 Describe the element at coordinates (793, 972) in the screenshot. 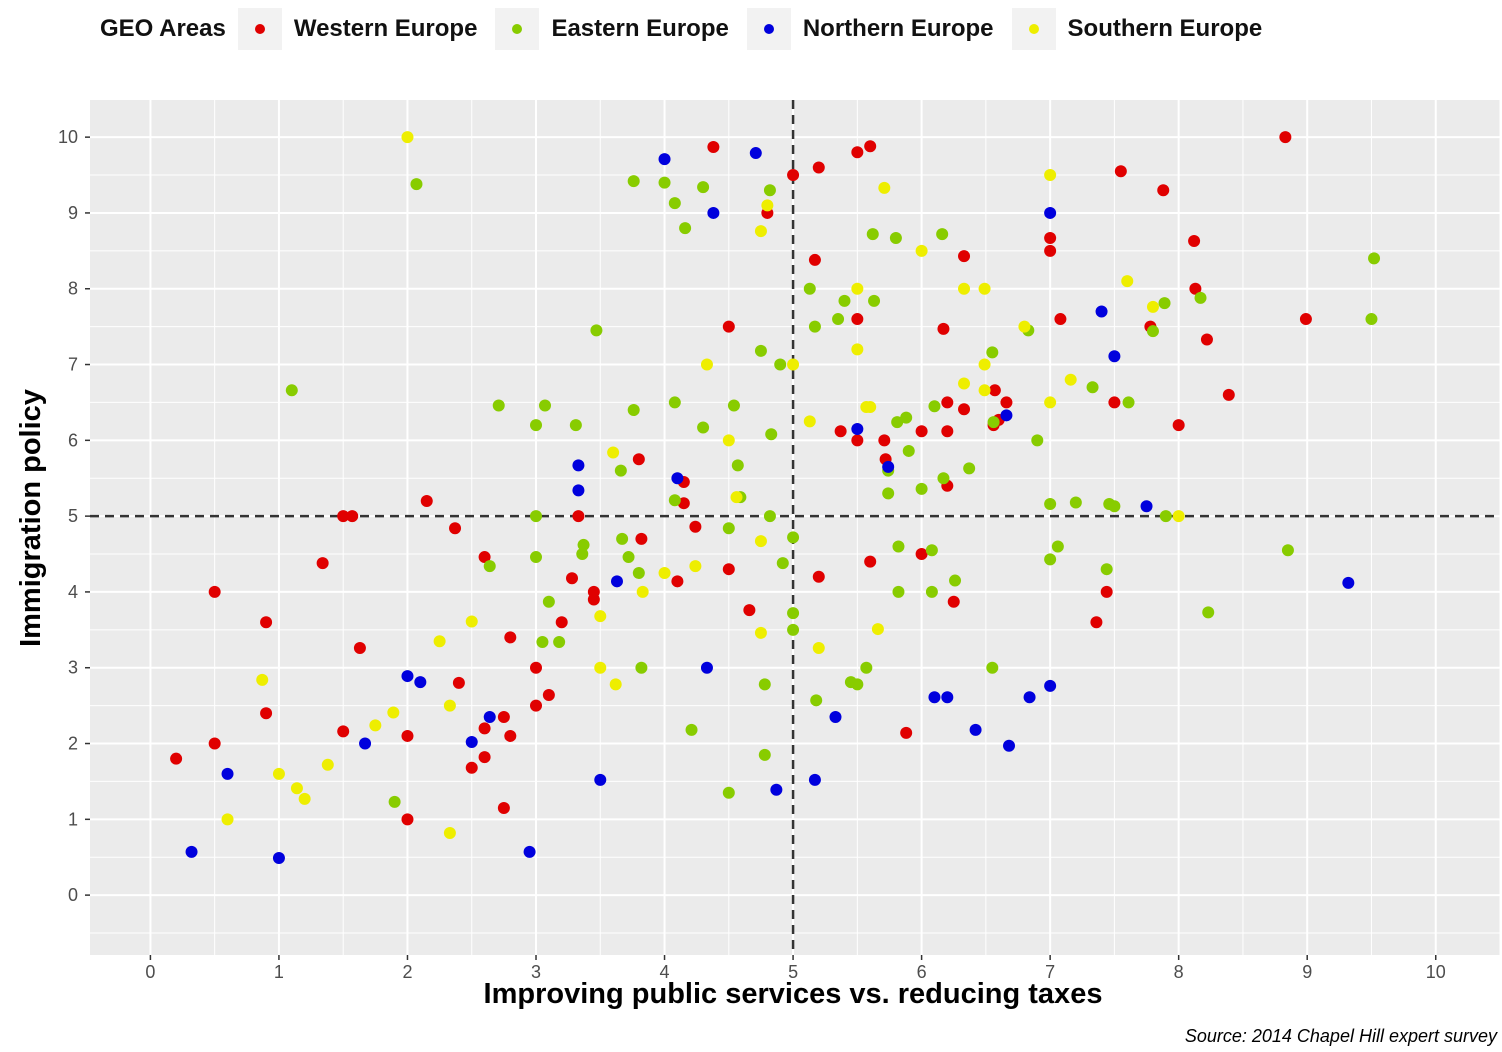

I see `x-tick-label: 5` at that location.